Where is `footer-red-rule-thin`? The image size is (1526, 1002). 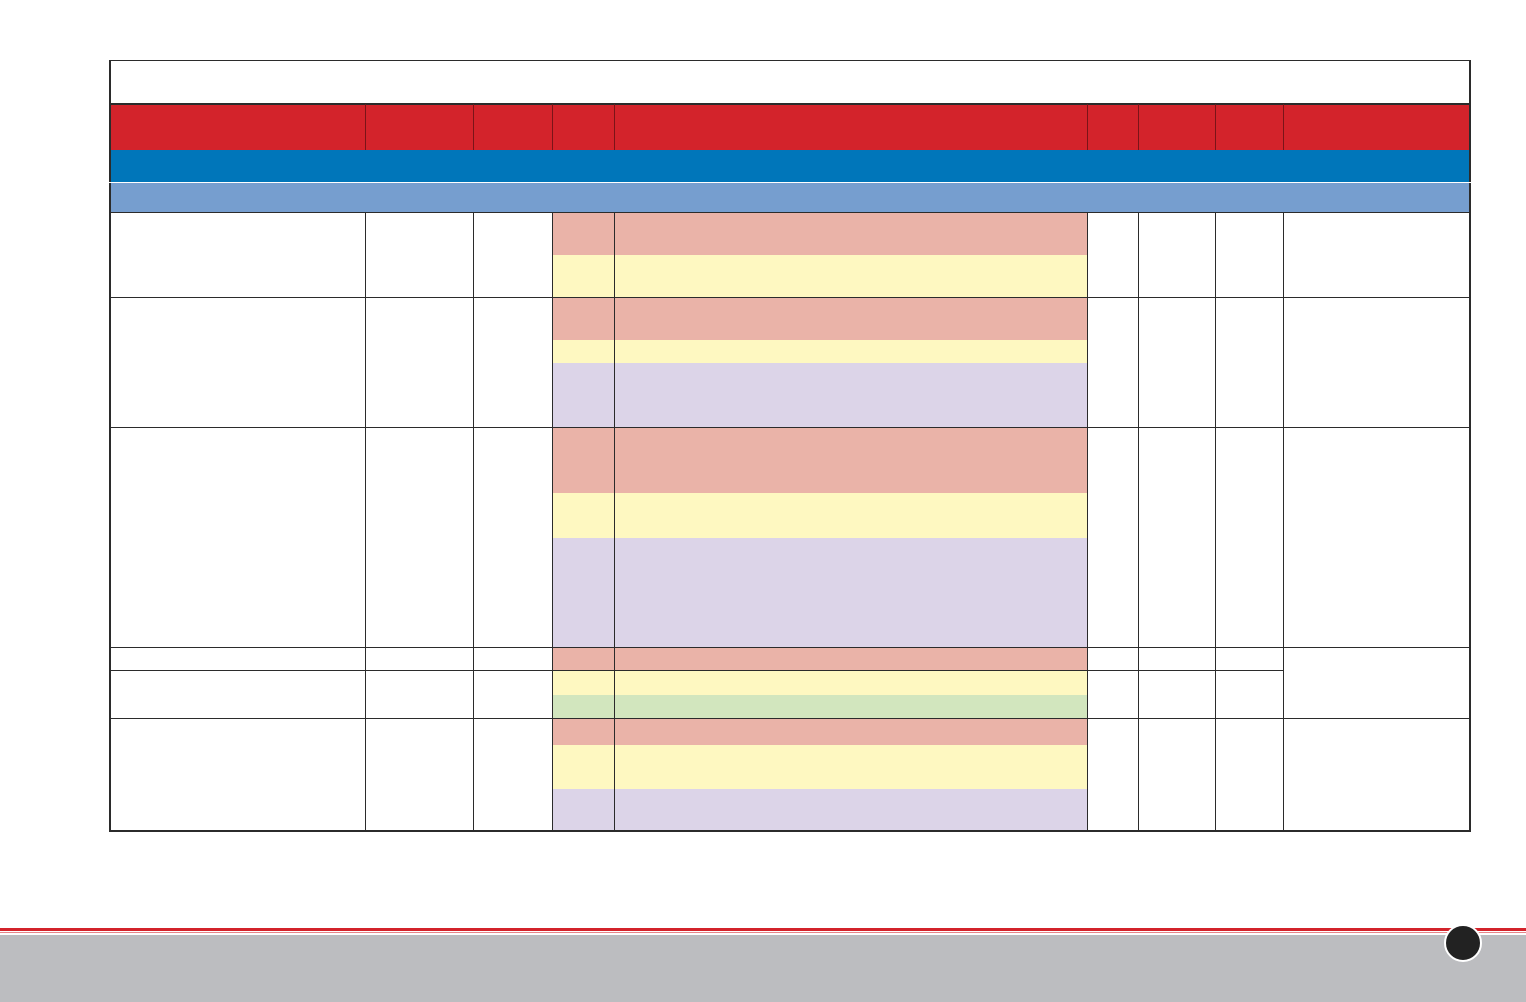
footer-red-rule-thin is located at coordinates (763, 932).